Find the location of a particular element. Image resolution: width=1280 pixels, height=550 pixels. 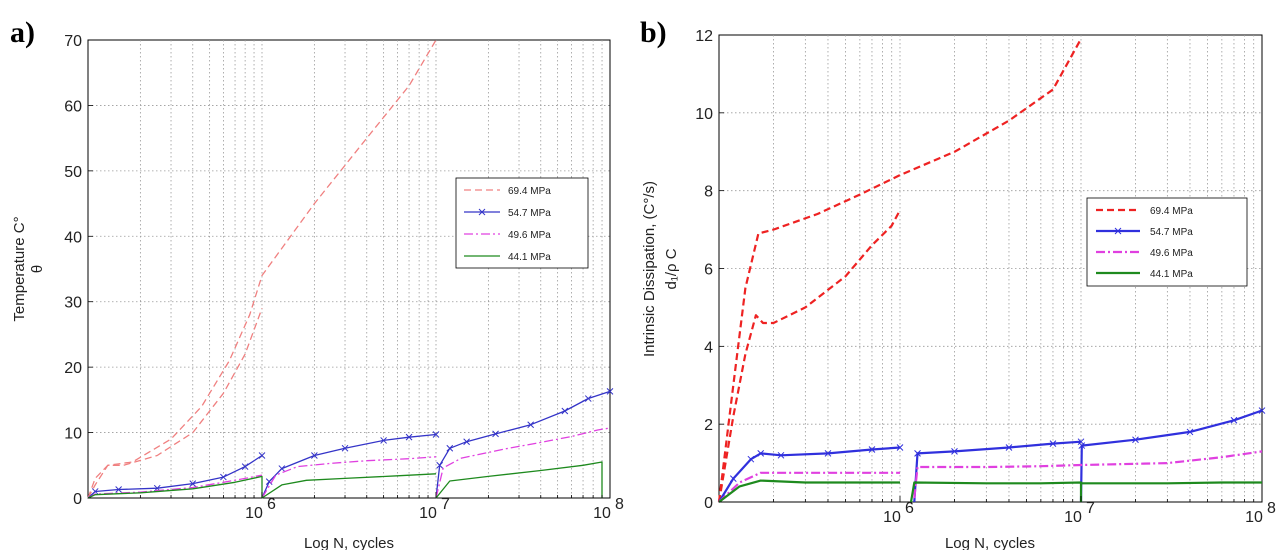

panel-b-ytick-label: 6 is located at coordinates (708, 270).